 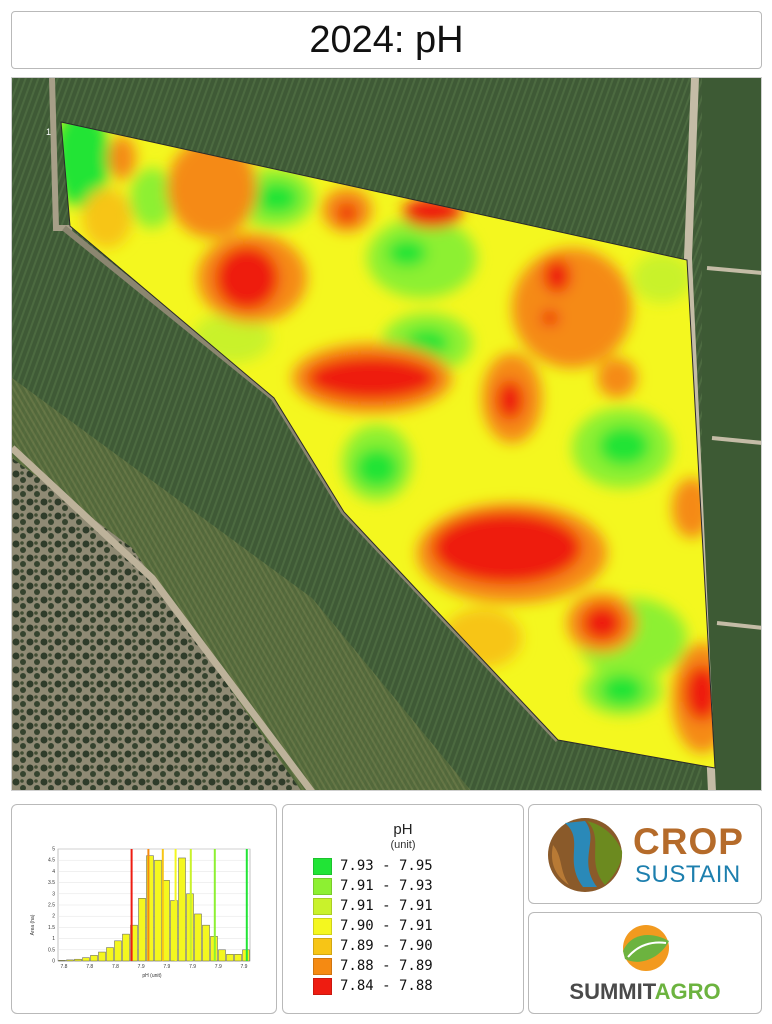 I want to click on histogram-y-tick-label: 3, so click(x=53, y=894).